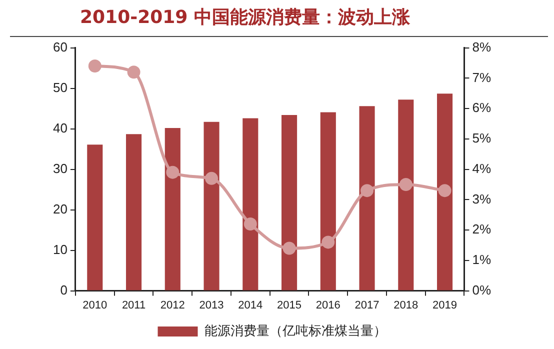  Describe the element at coordinates (482, 168) in the screenshot. I see `y2-tick-label: 4%` at that location.